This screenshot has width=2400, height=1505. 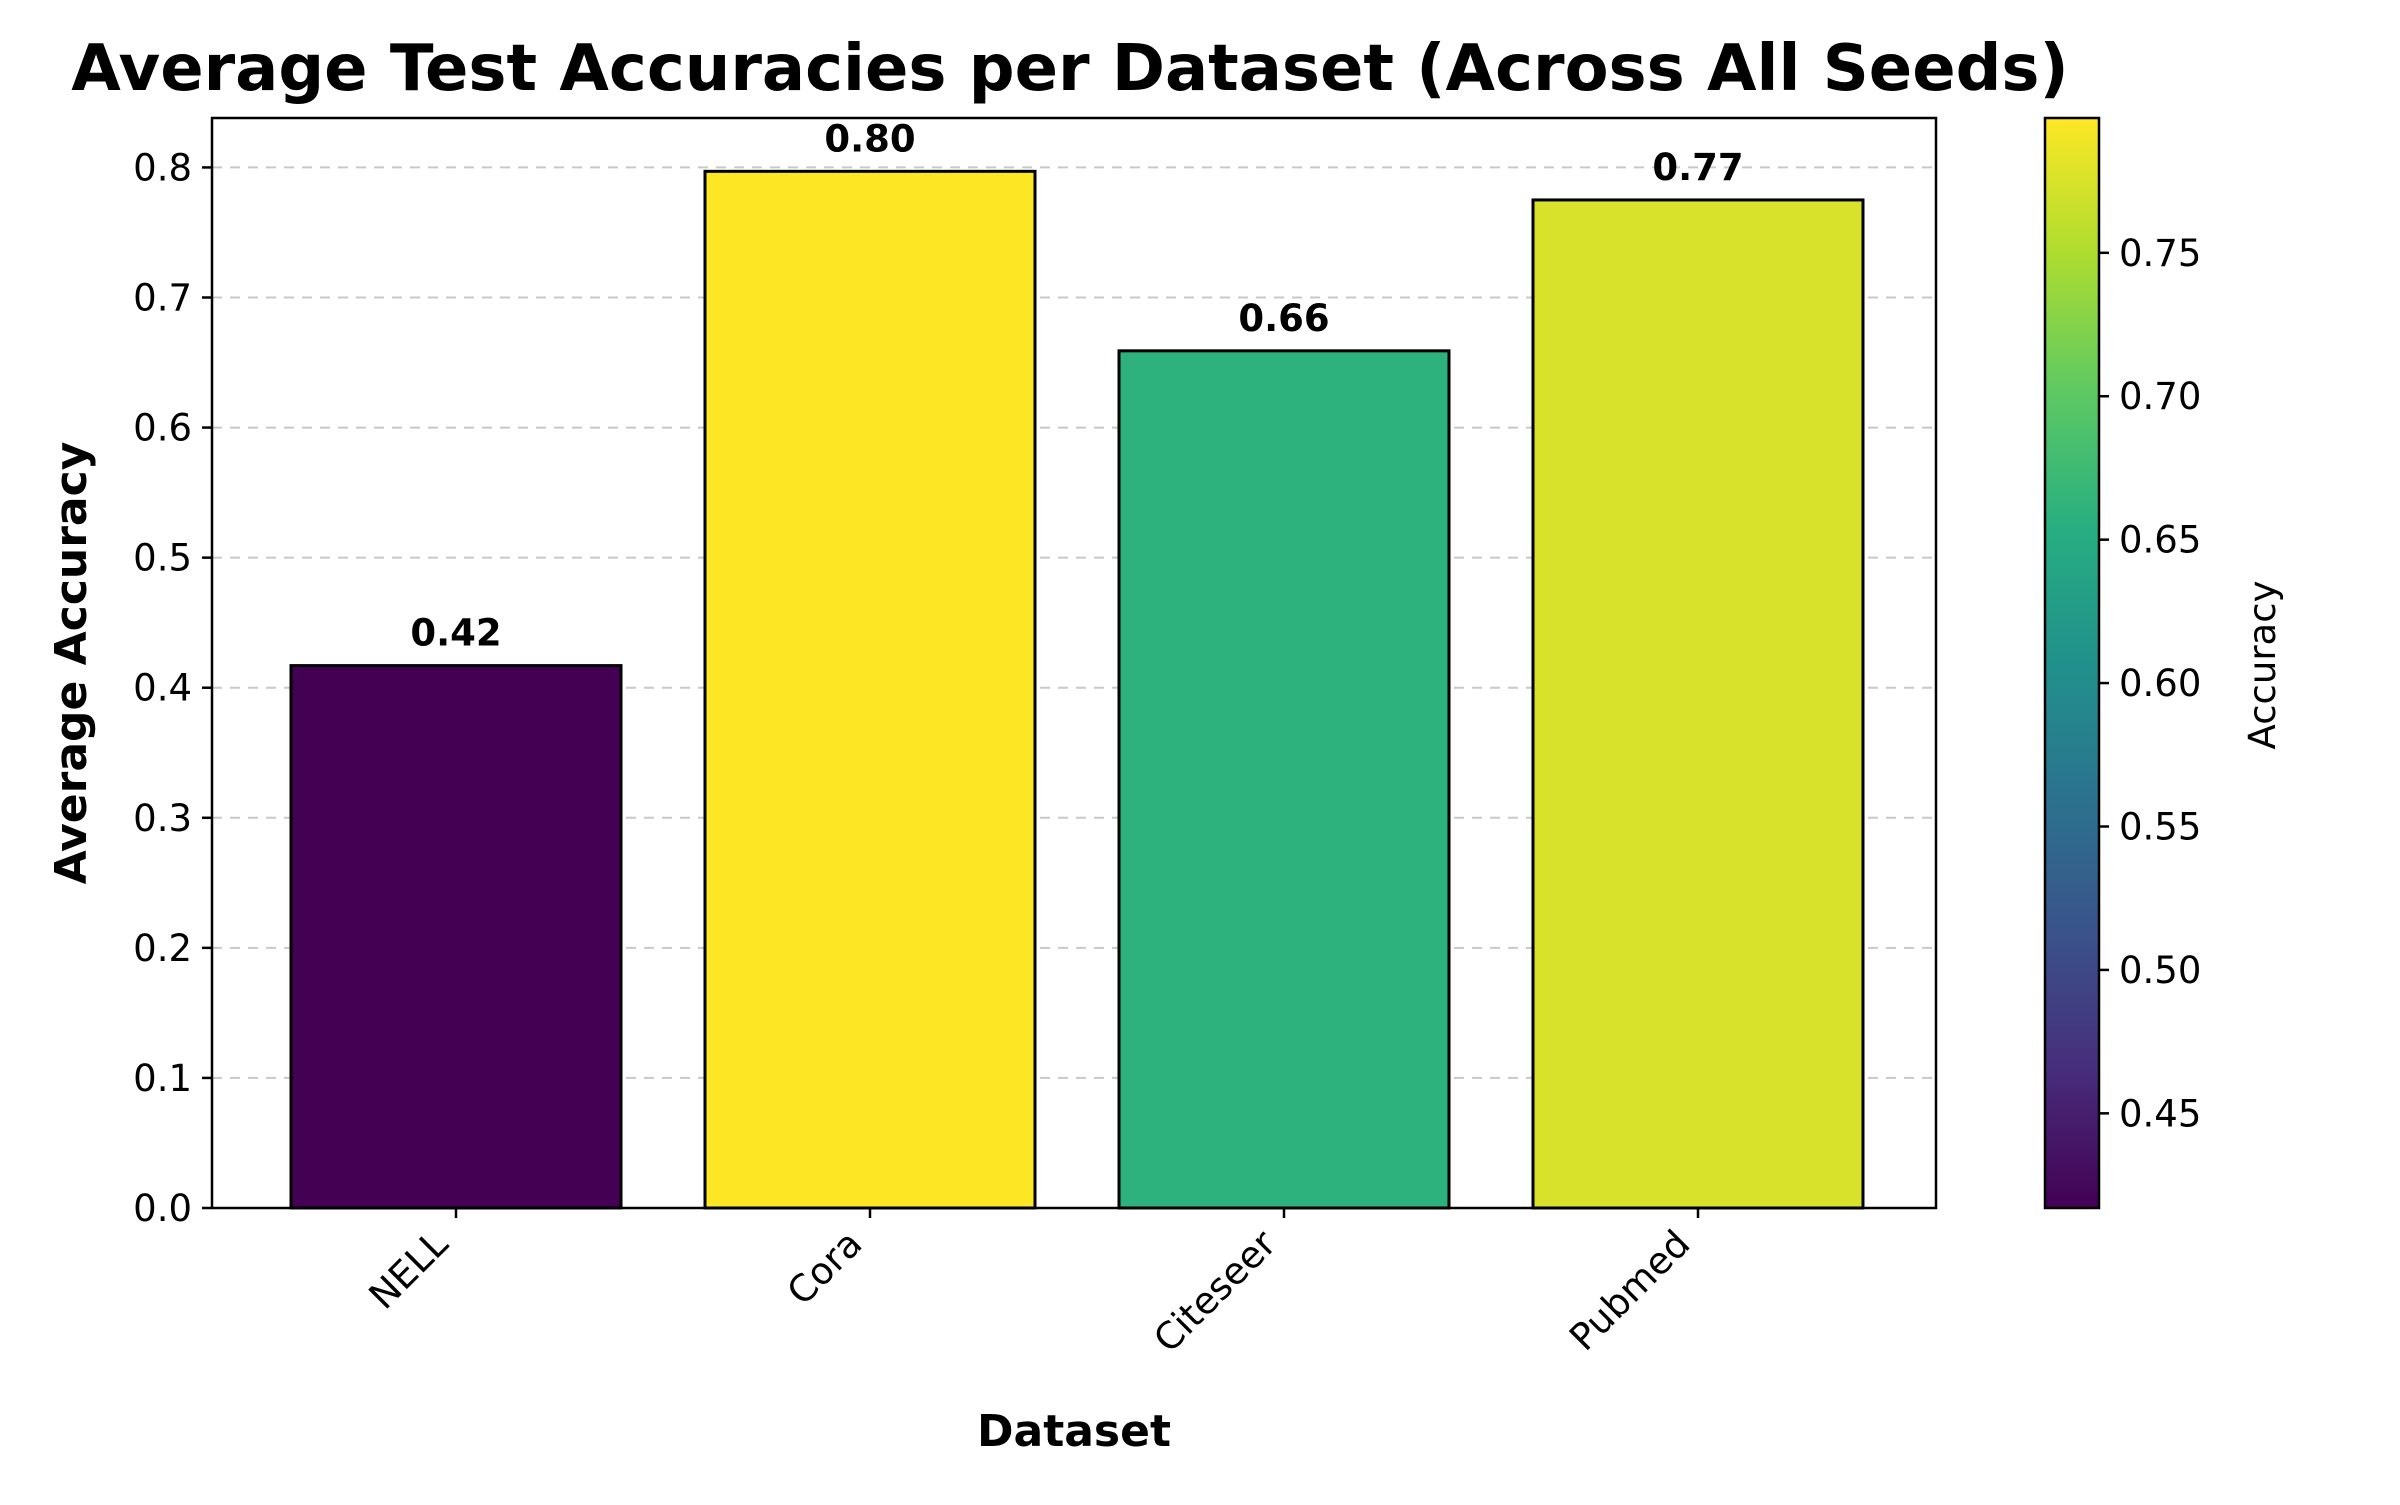 What do you see at coordinates (1074, 1431) in the screenshot?
I see `x-axis-title: Dataset` at bounding box center [1074, 1431].